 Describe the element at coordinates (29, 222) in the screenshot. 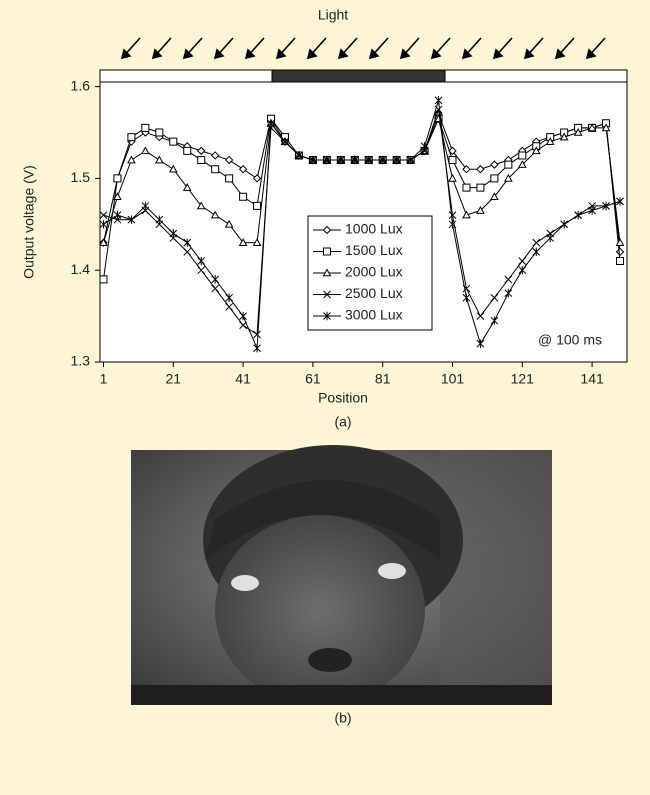

I see `y-axis-label: Output voltage (V)` at that location.